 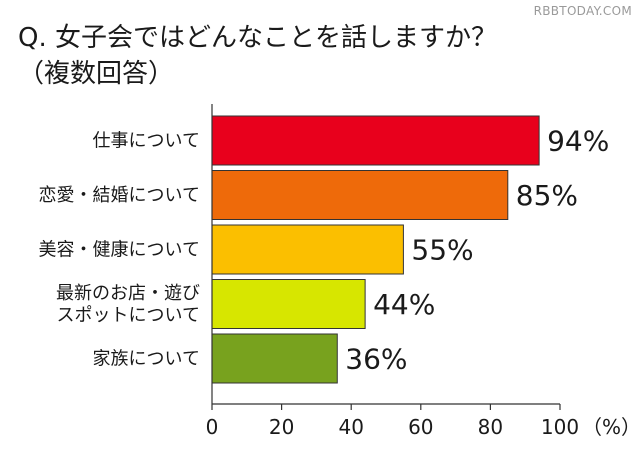 I want to click on chart-subtitle: （複数回答）, so click(x=96, y=74).